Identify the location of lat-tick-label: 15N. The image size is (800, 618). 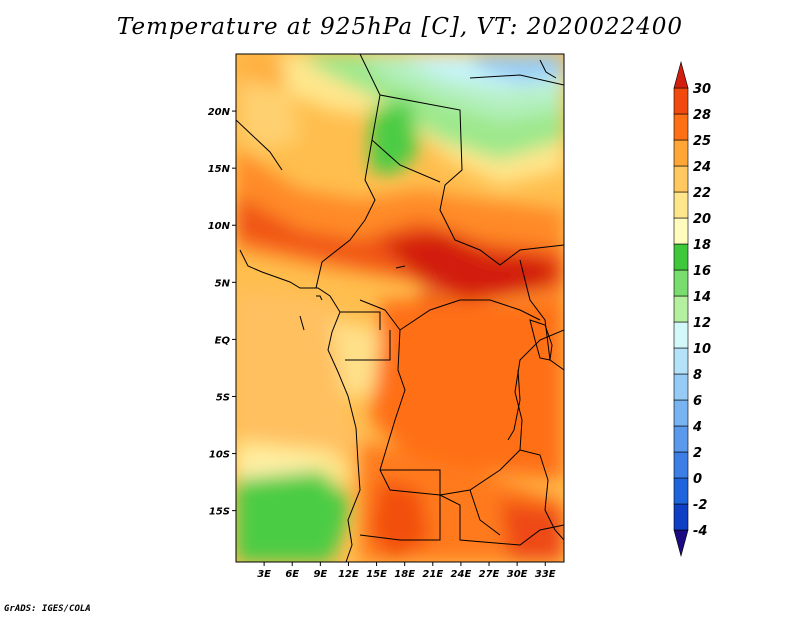
(219, 169).